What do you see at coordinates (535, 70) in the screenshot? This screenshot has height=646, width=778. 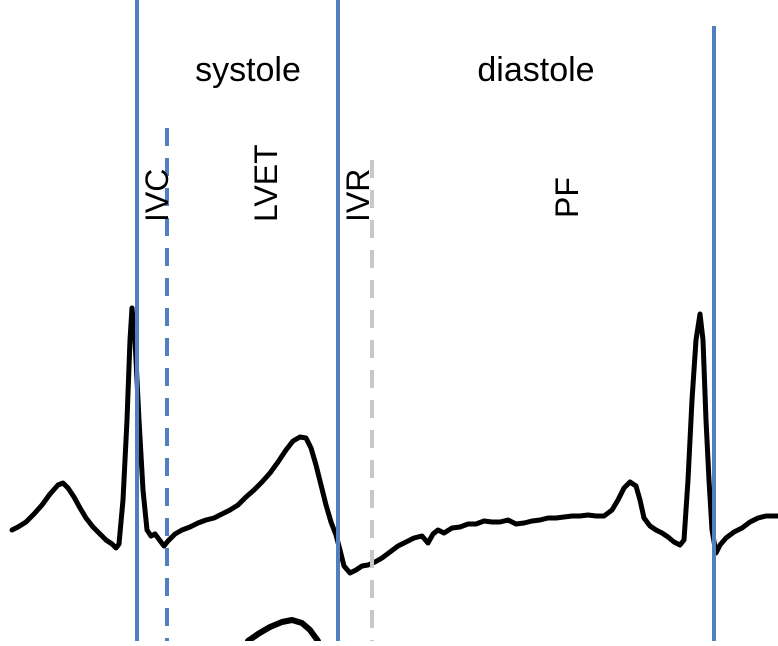 I see `diastole-label: diastole` at bounding box center [535, 70].